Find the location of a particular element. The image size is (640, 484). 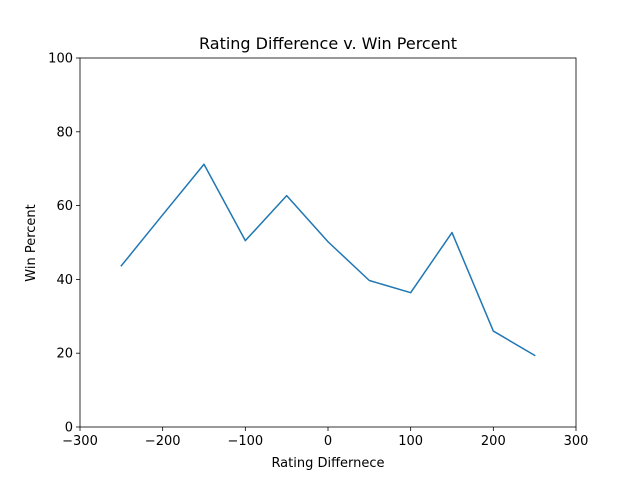

y-tick-label: 80 is located at coordinates (64, 132).